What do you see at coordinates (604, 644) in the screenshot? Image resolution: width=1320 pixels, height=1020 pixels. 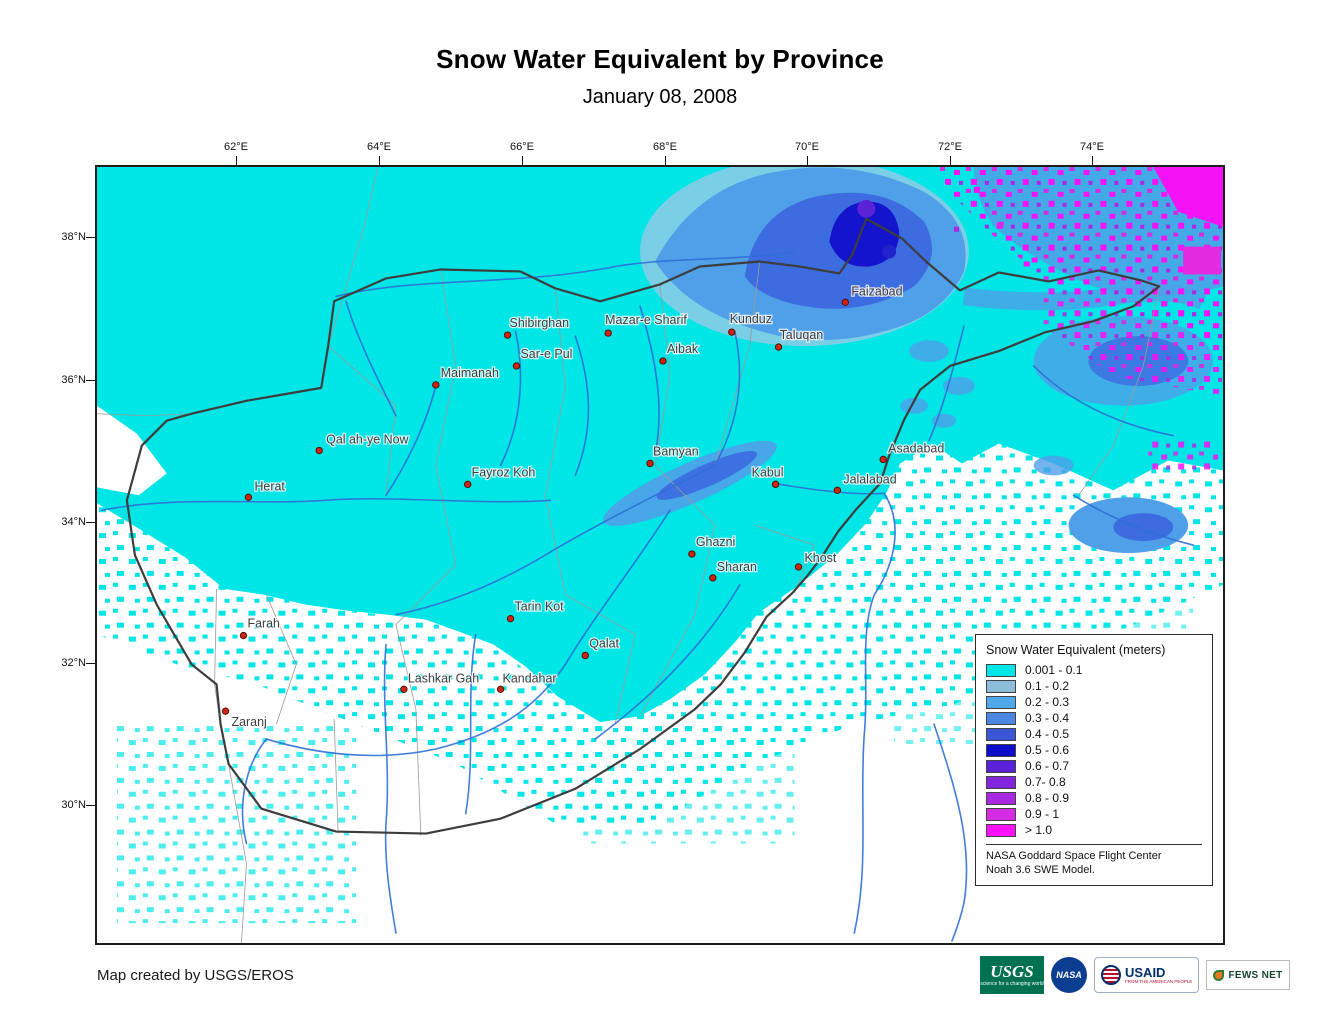 I see `city-label: Qalat` at bounding box center [604, 644].